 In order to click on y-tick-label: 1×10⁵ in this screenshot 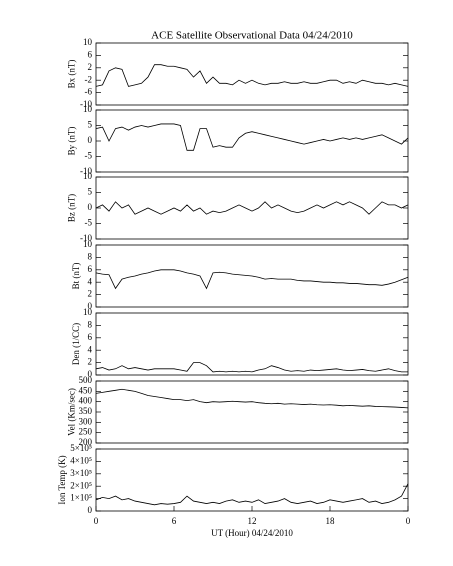, I will do `click(81, 498)`.